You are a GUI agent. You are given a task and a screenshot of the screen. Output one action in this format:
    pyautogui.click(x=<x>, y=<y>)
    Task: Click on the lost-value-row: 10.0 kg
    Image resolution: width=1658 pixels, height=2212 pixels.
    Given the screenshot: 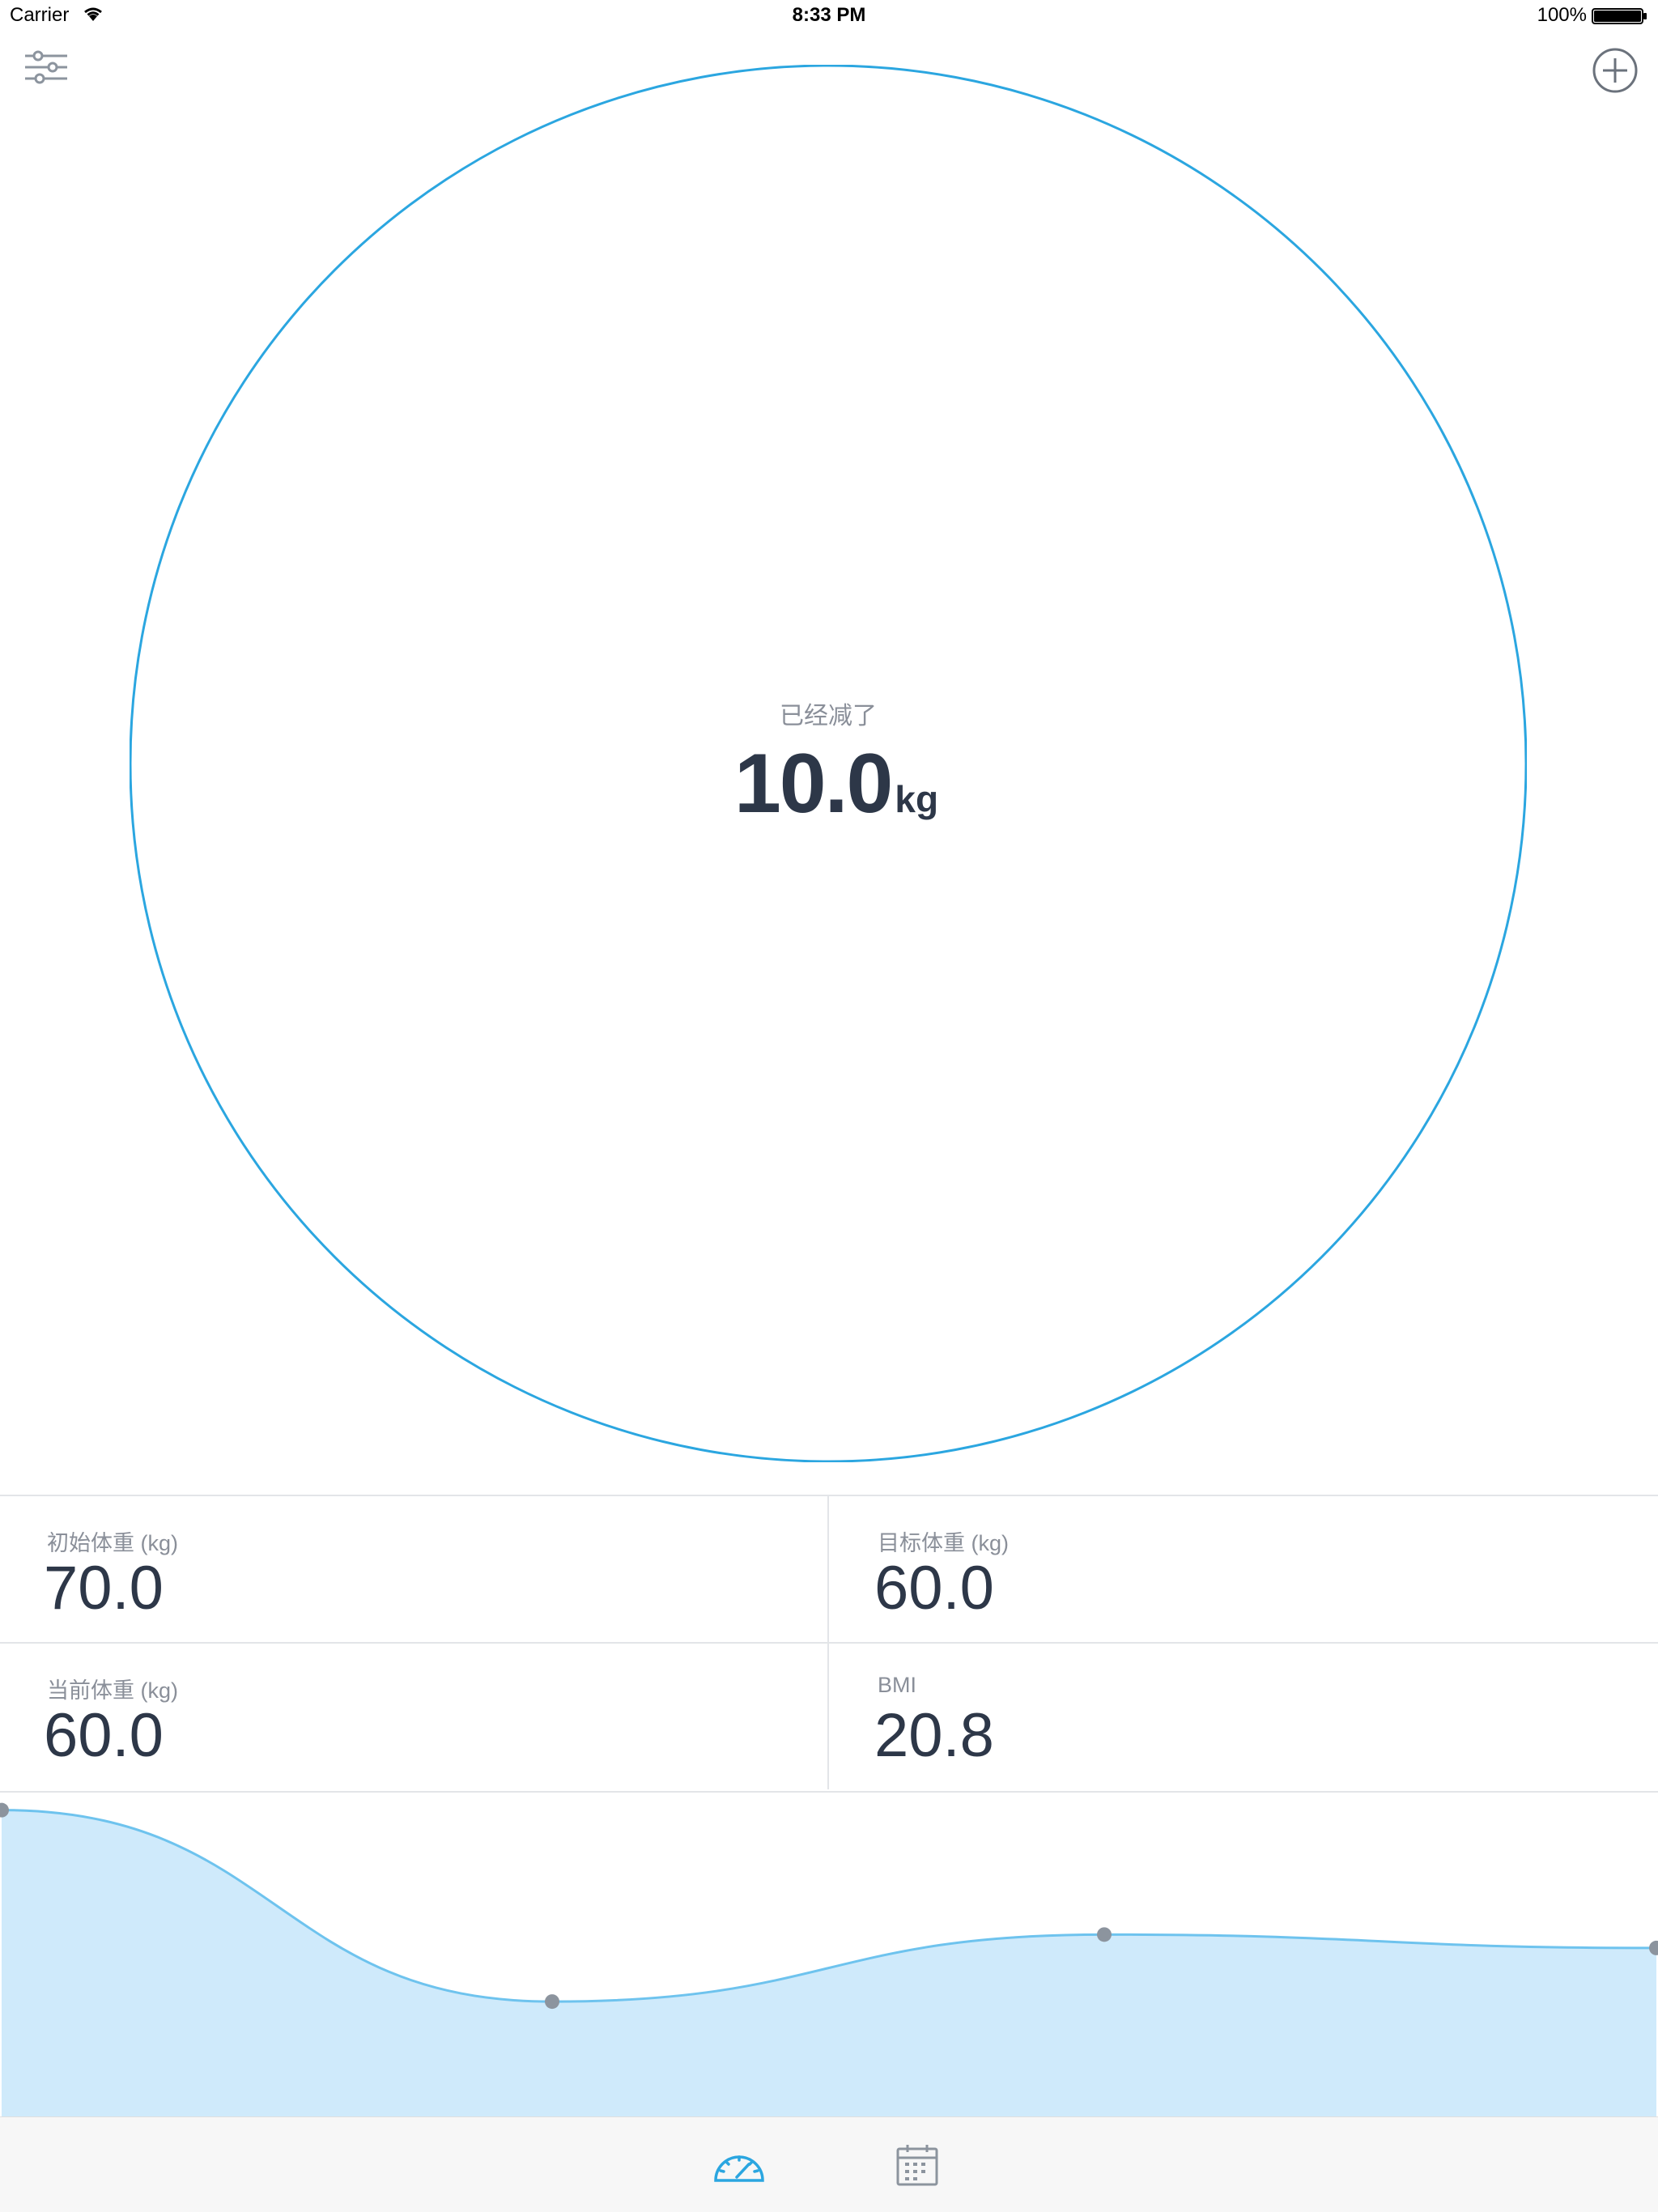 What is the action you would take?
    pyautogui.click(x=836, y=784)
    